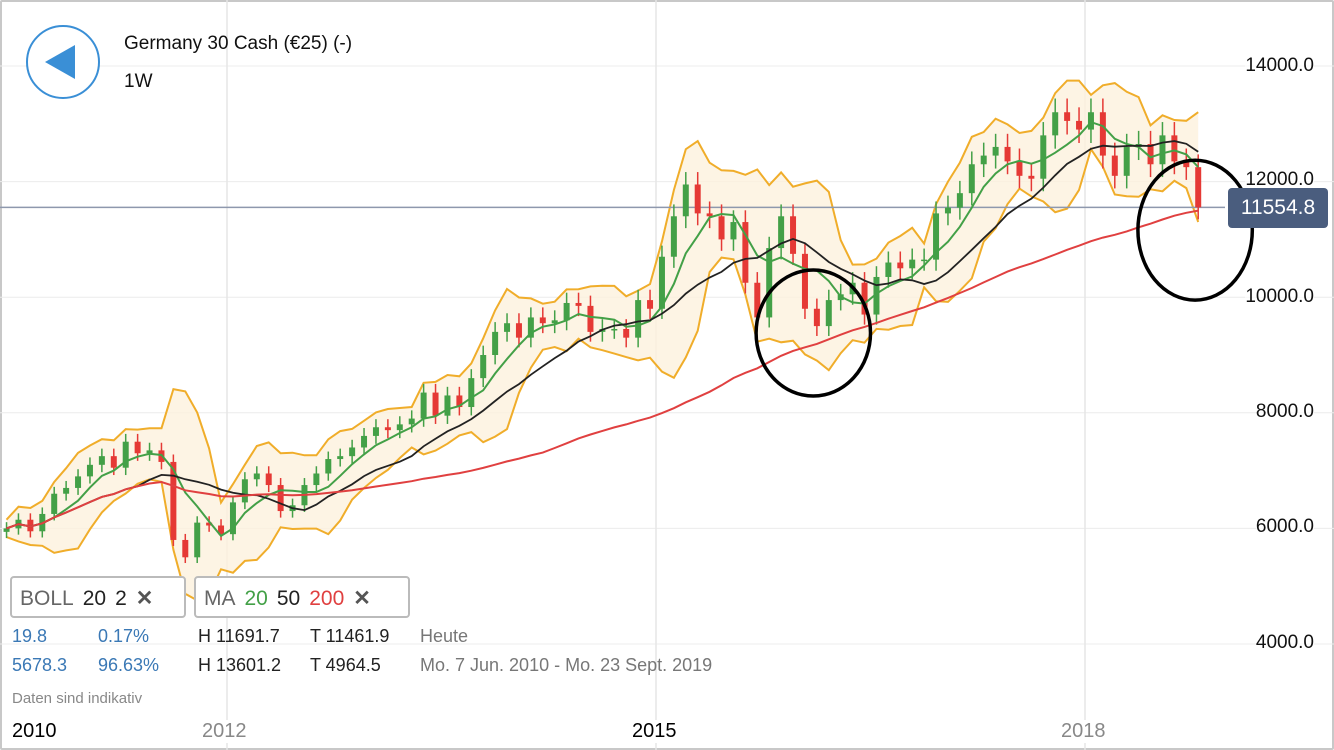 This screenshot has height=750, width=1334. What do you see at coordinates (121, 598) in the screenshot?
I see `boll-stddev: 2` at bounding box center [121, 598].